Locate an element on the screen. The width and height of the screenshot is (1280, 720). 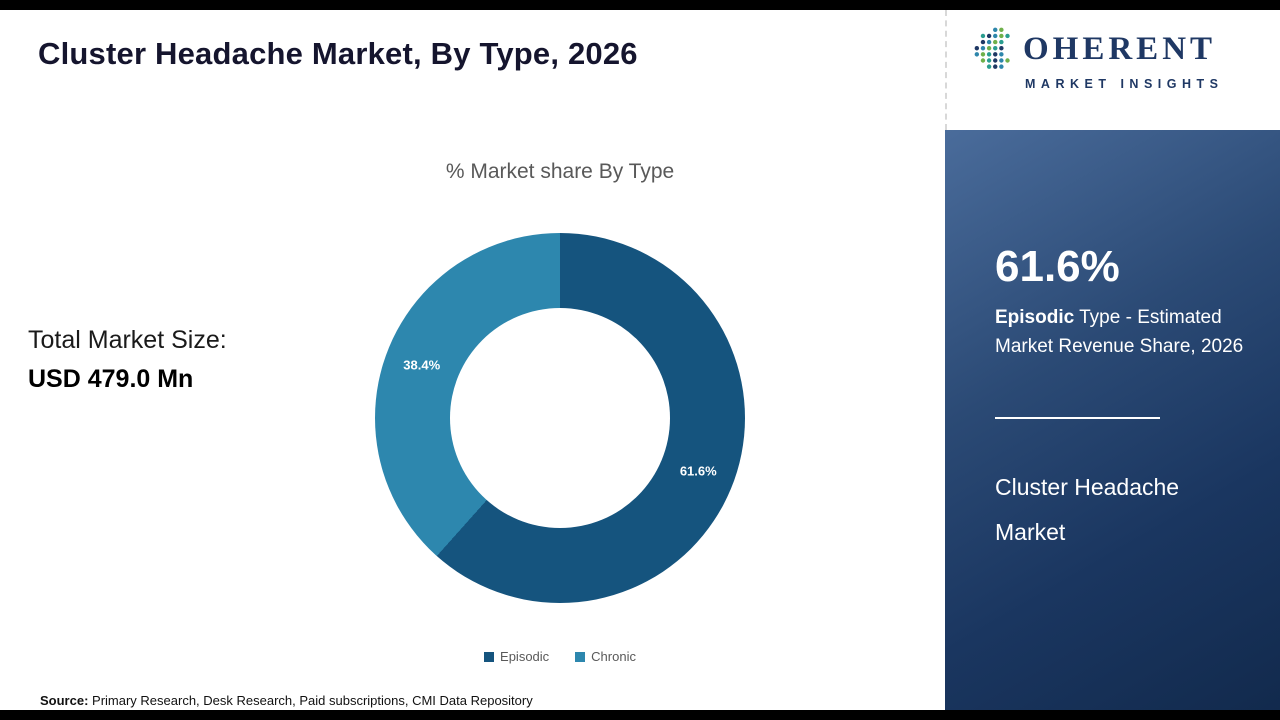
chart-title: % Market share By Type is located at coordinates (560, 171).